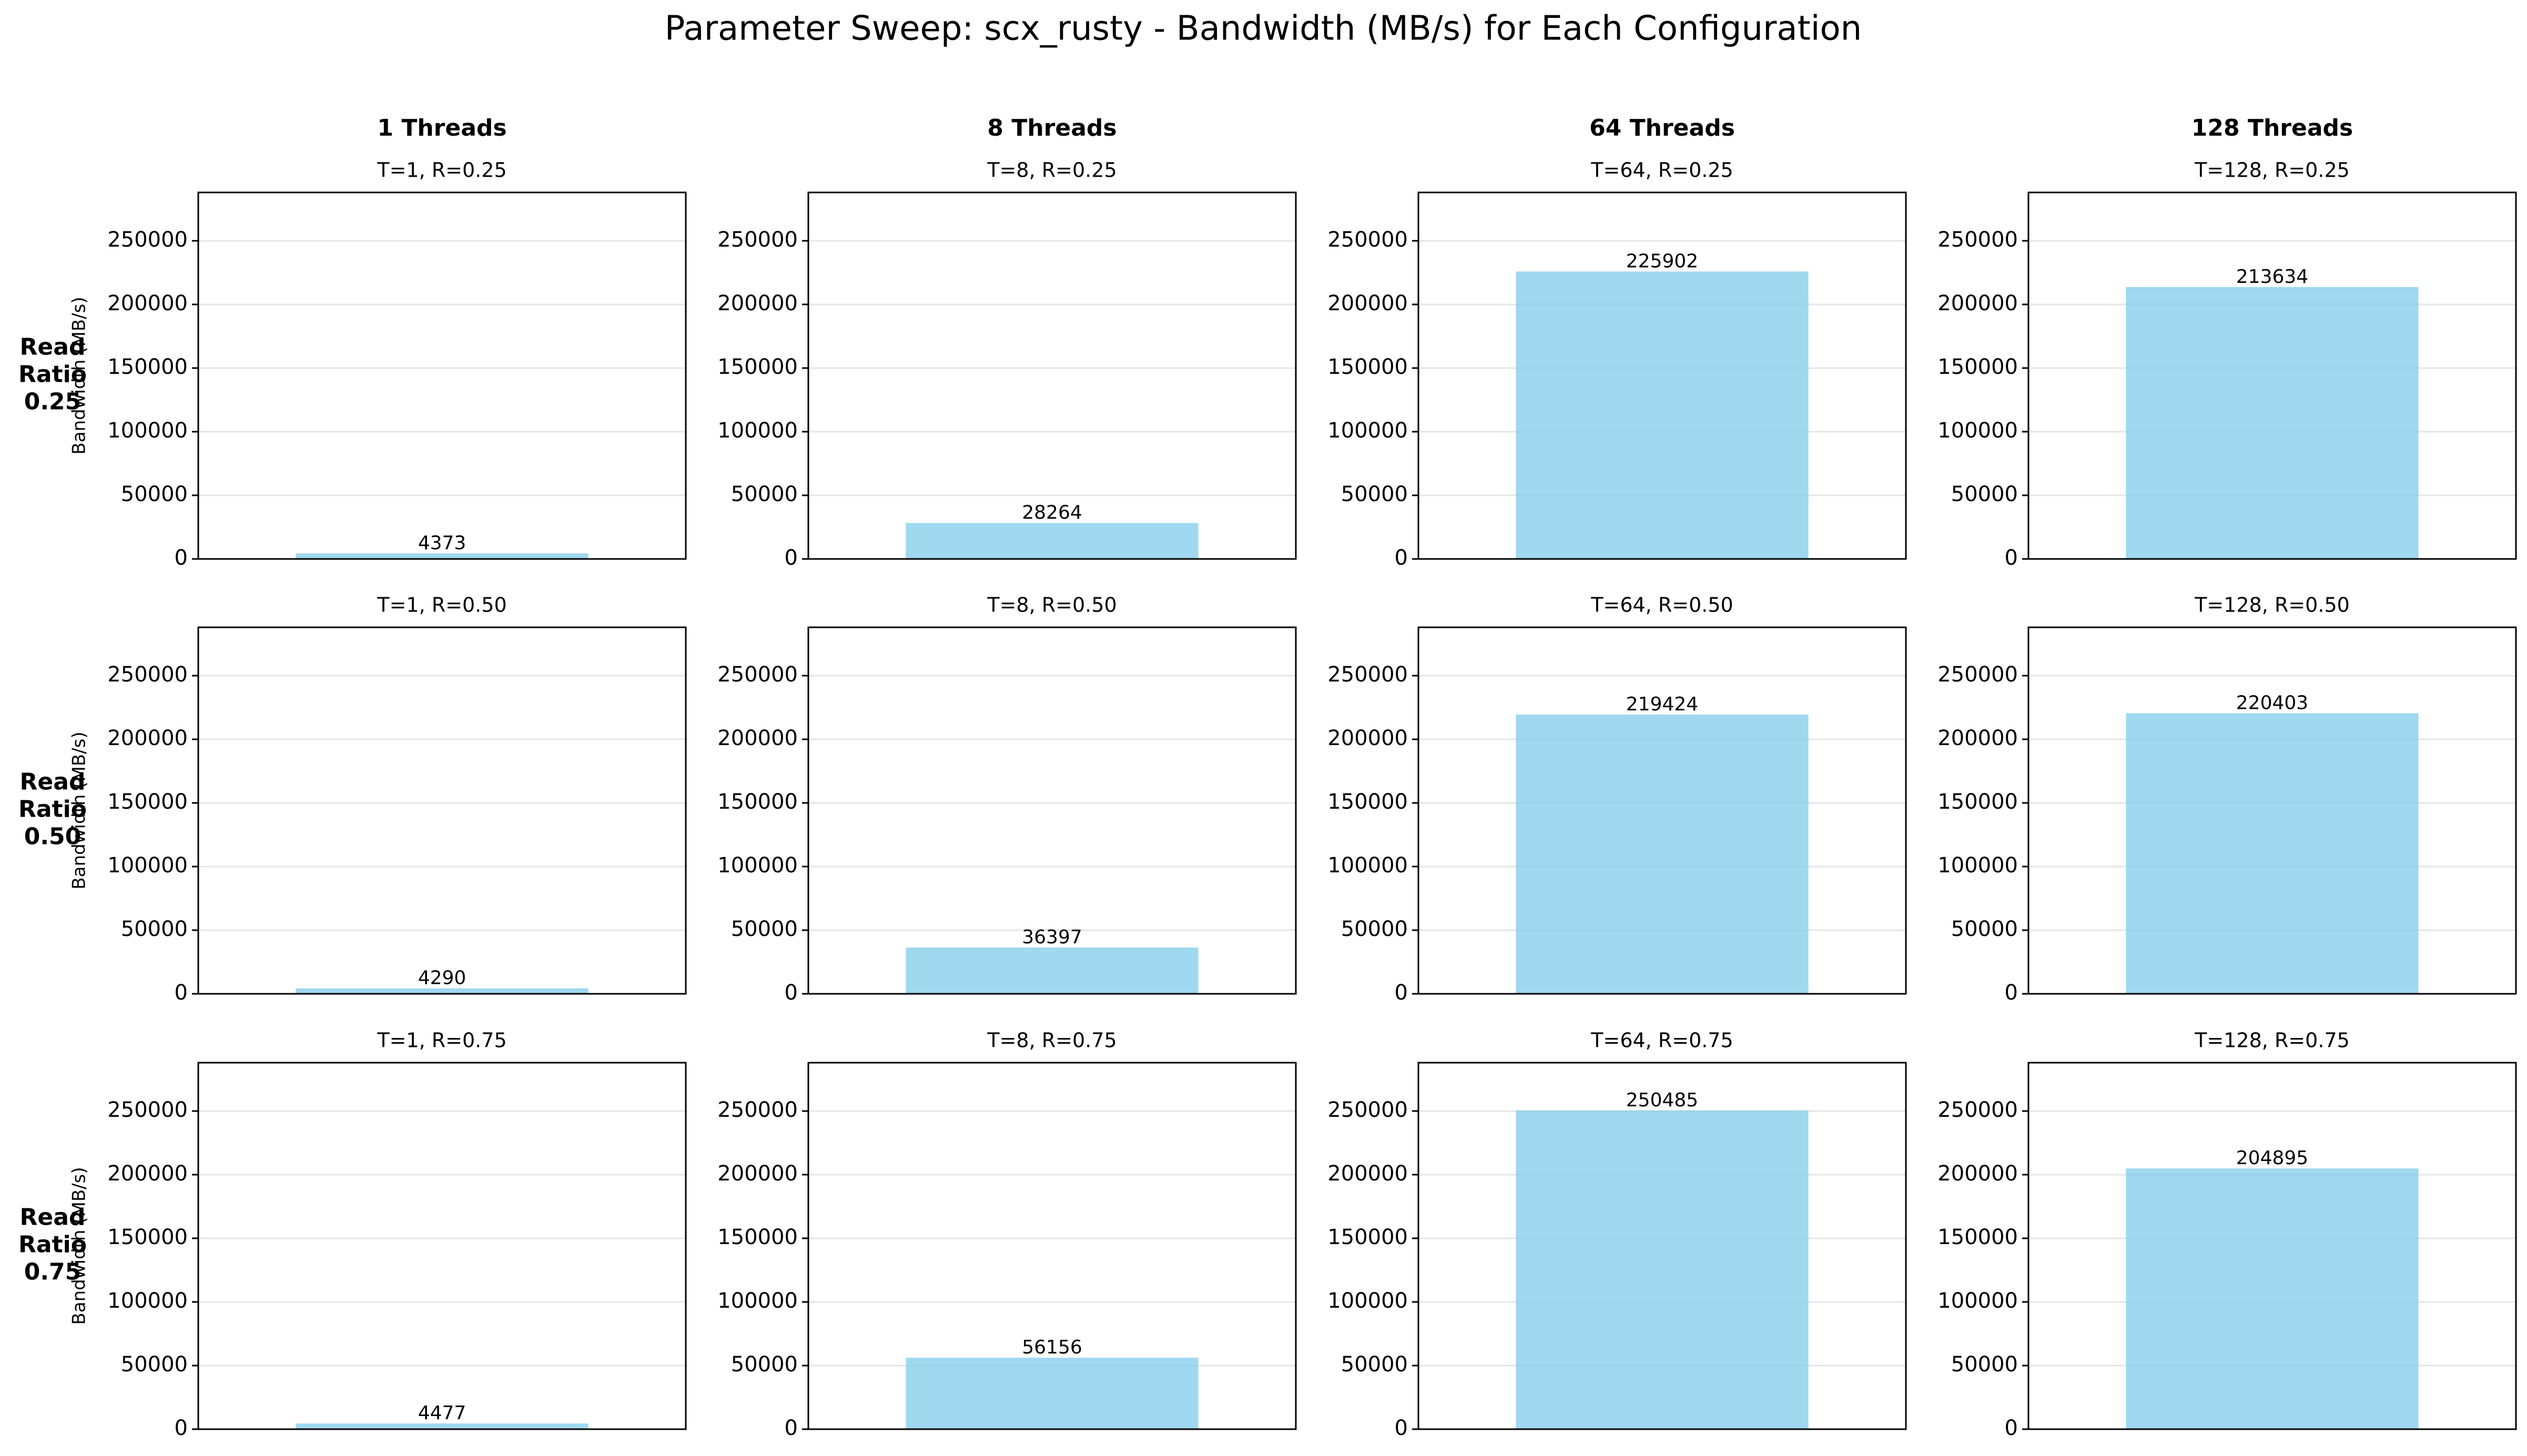 The height and width of the screenshot is (1456, 2527). I want to click on subplot-title: T=64, R=0.50, so click(1662, 605).